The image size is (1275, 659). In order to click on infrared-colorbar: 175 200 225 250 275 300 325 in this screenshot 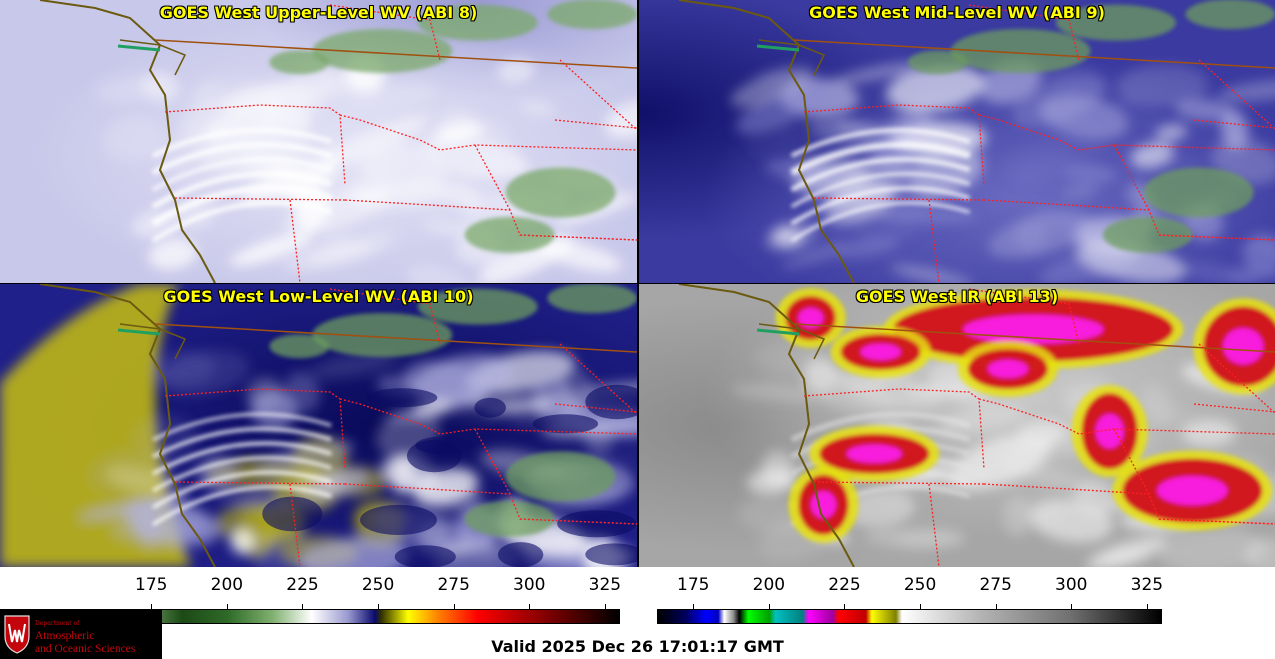, I will do `click(910, 601)`.